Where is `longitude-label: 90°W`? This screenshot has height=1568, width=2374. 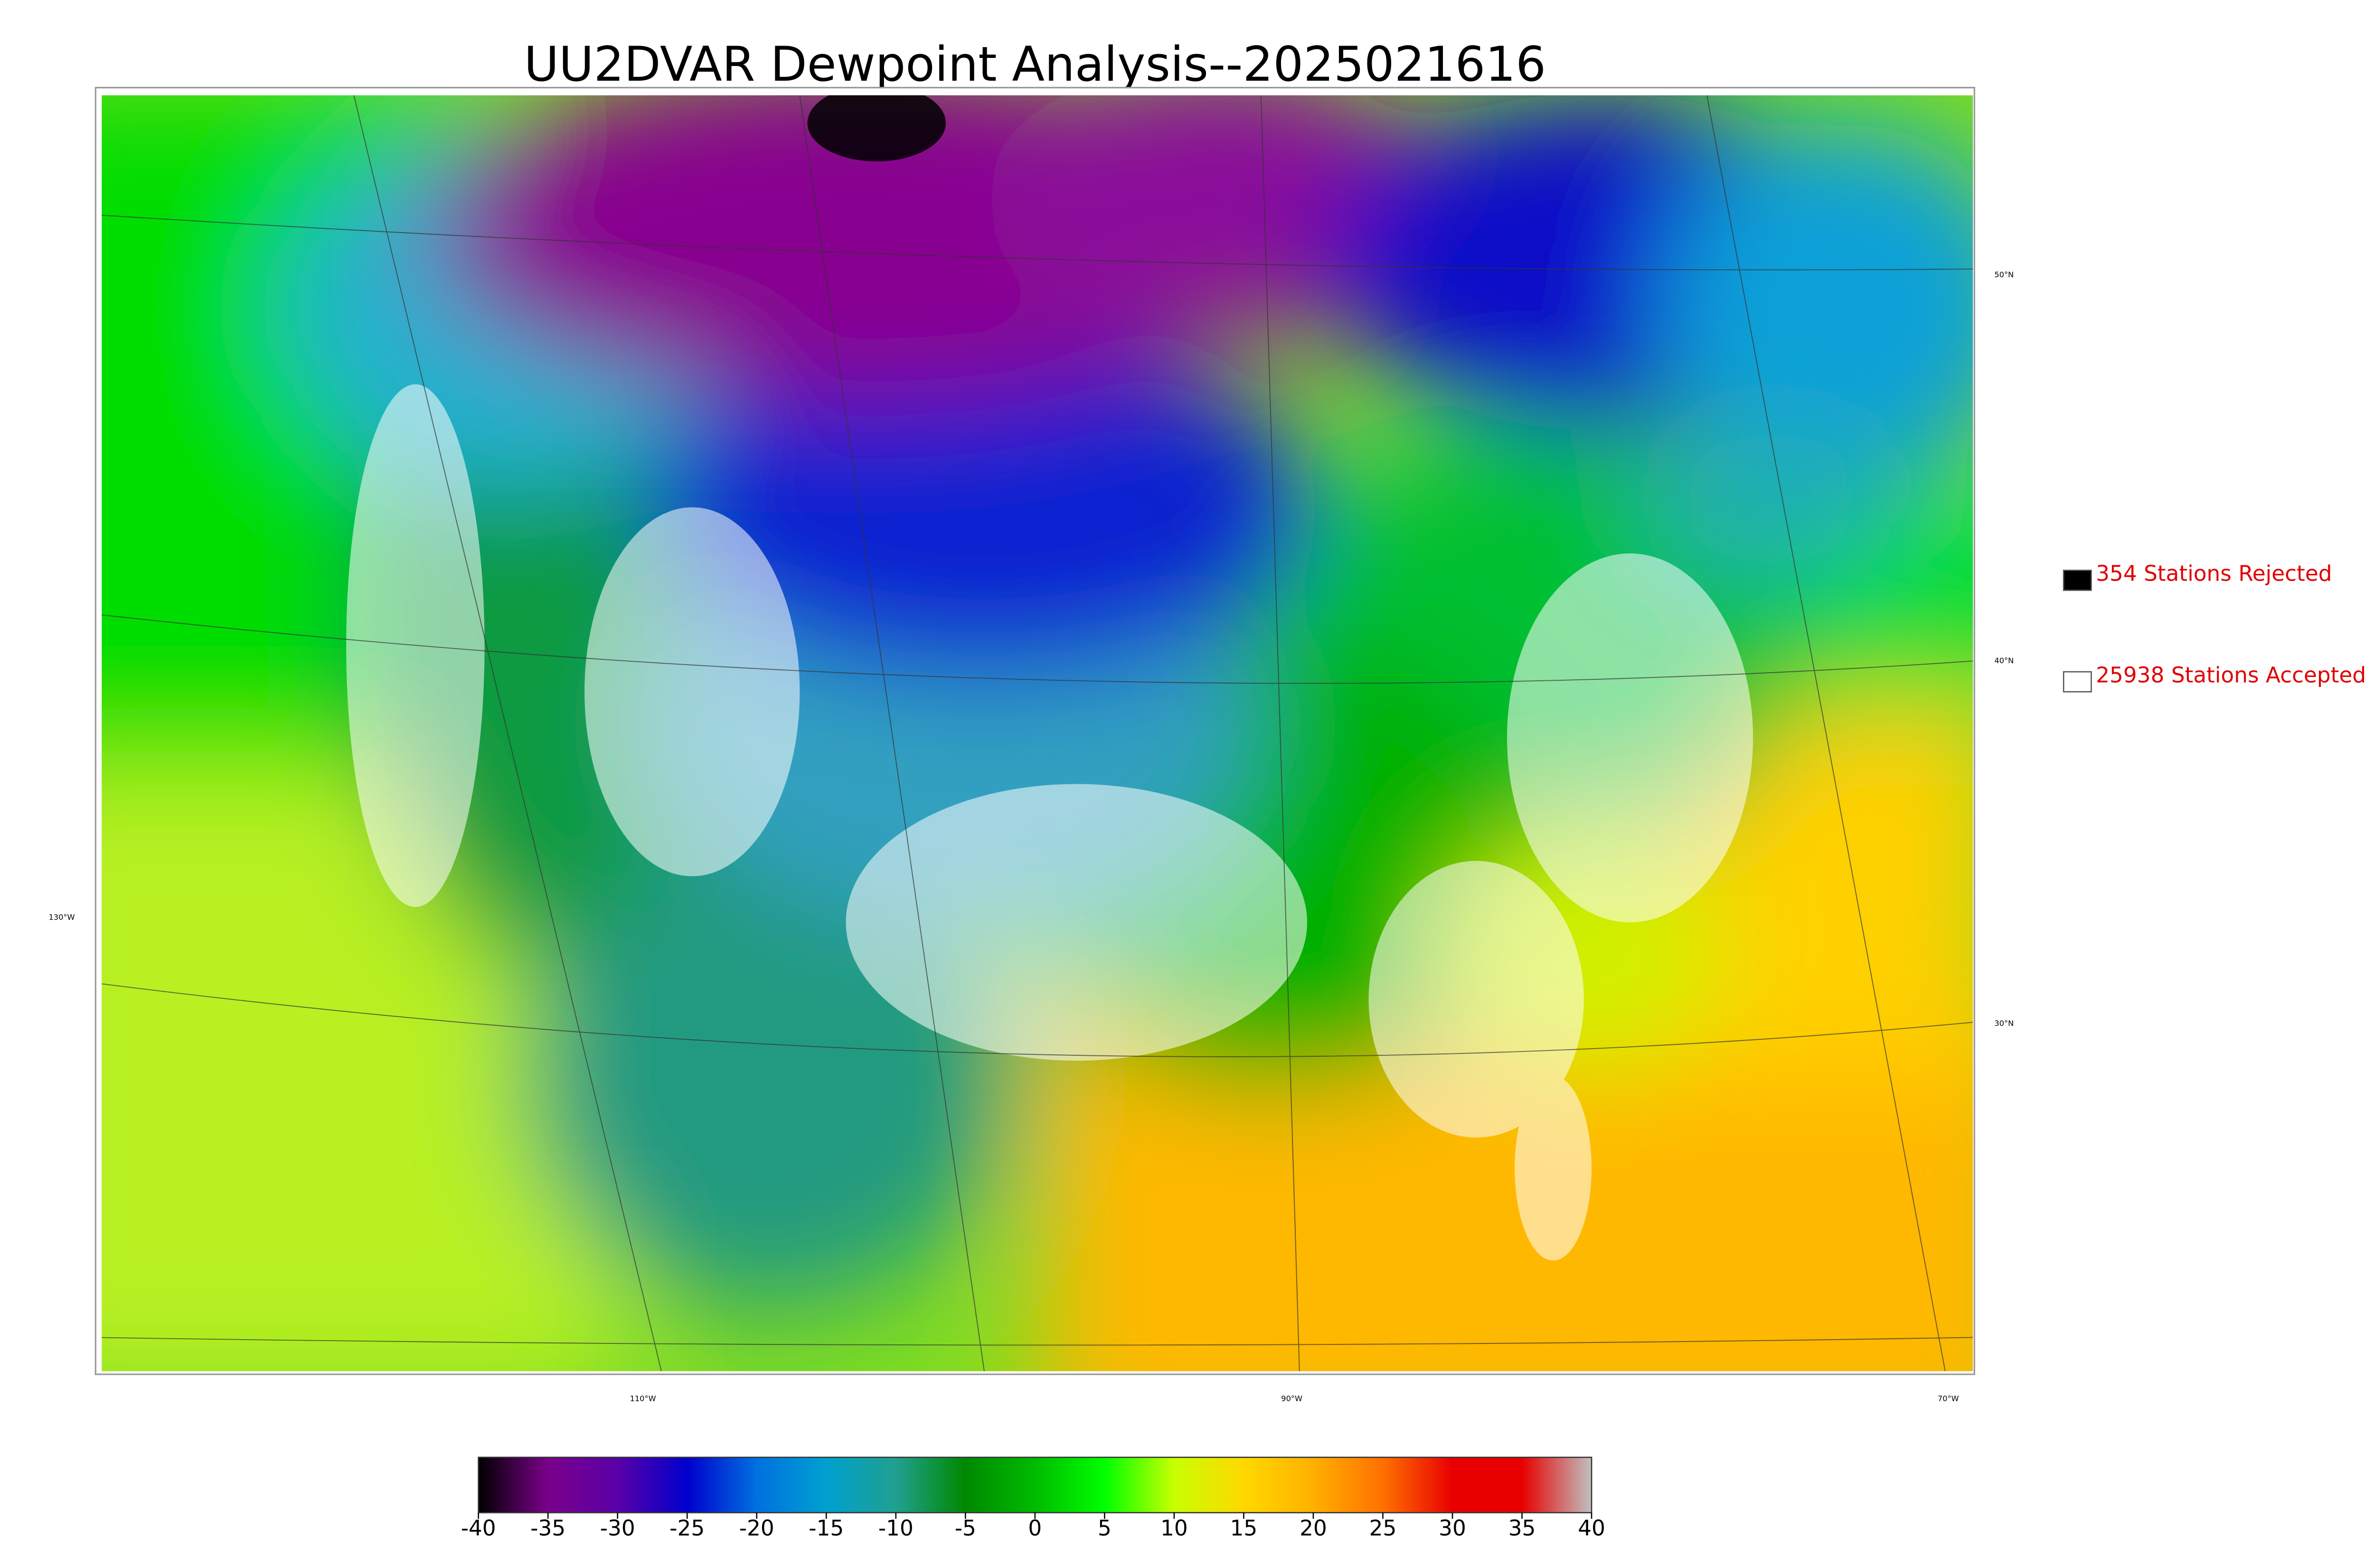 longitude-label: 90°W is located at coordinates (1291, 1399).